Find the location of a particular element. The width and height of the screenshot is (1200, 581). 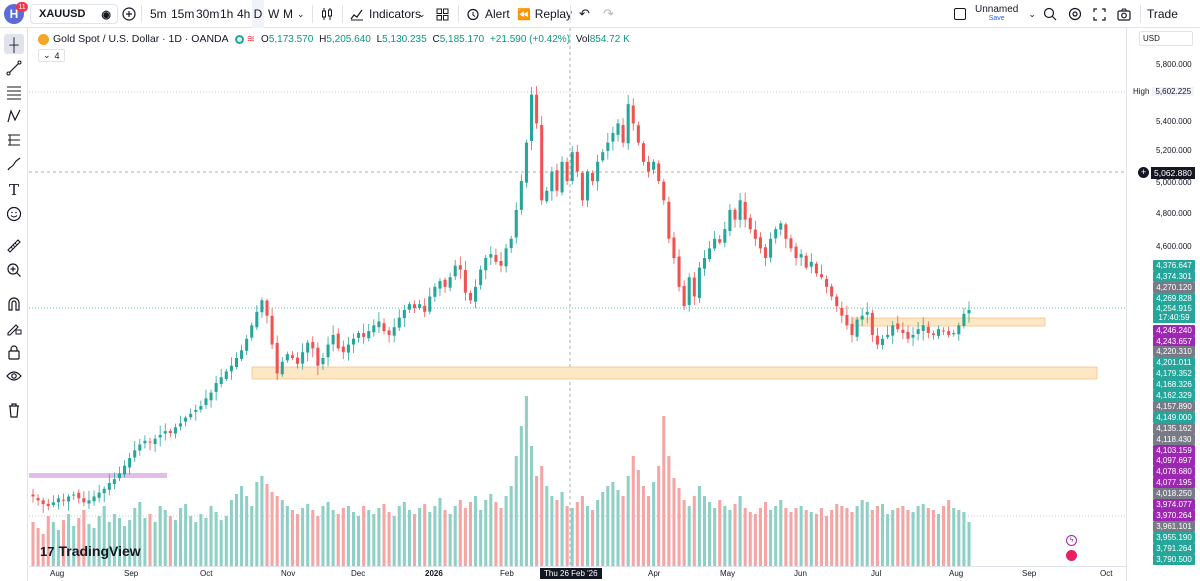

compare-symbol-button is located at coordinates (129, 14).